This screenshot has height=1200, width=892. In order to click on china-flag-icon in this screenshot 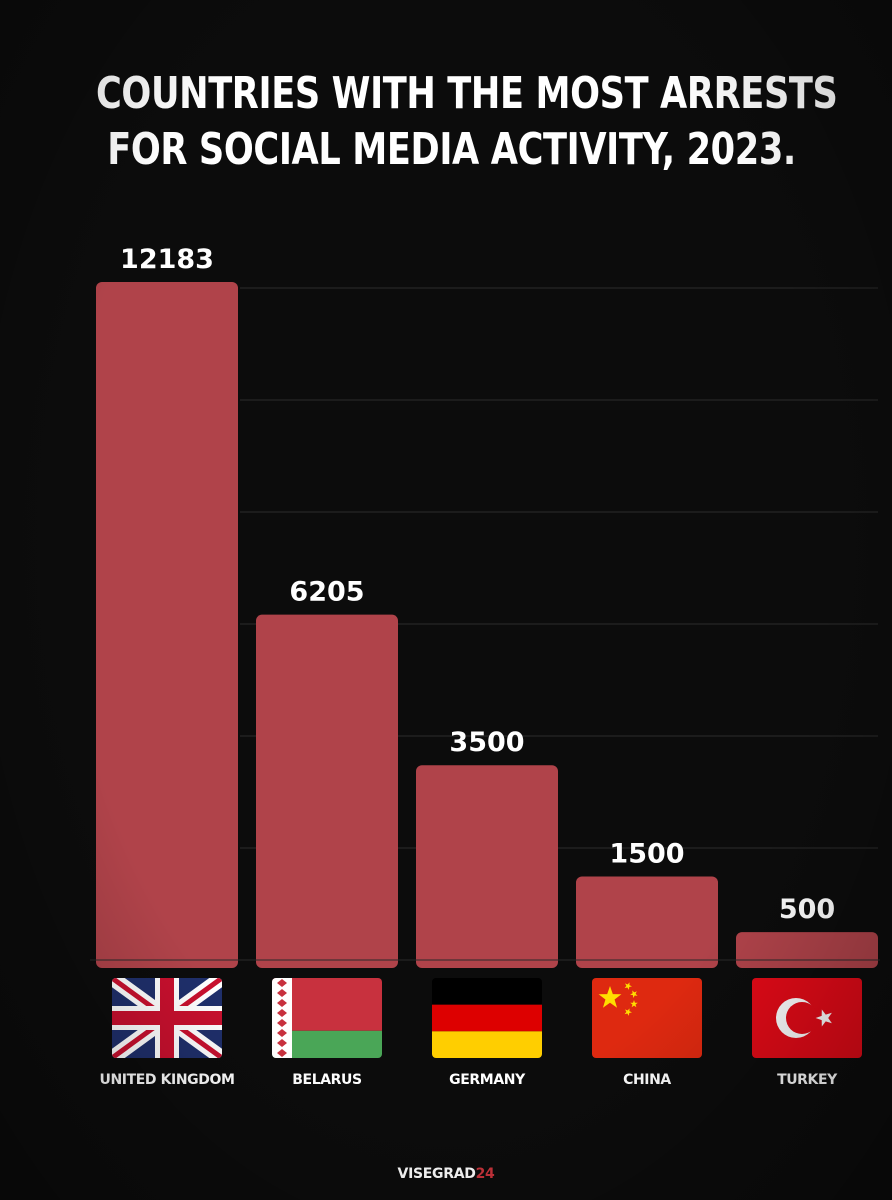, I will do `click(647, 1018)`.